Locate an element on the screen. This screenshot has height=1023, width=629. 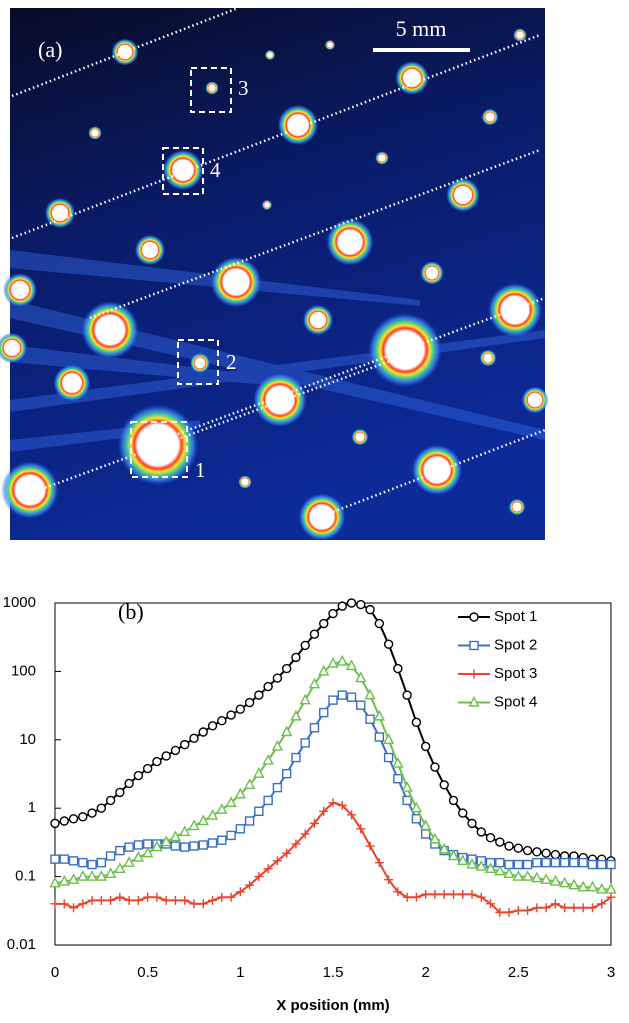
spot-label: 2 is located at coordinates (231, 362).